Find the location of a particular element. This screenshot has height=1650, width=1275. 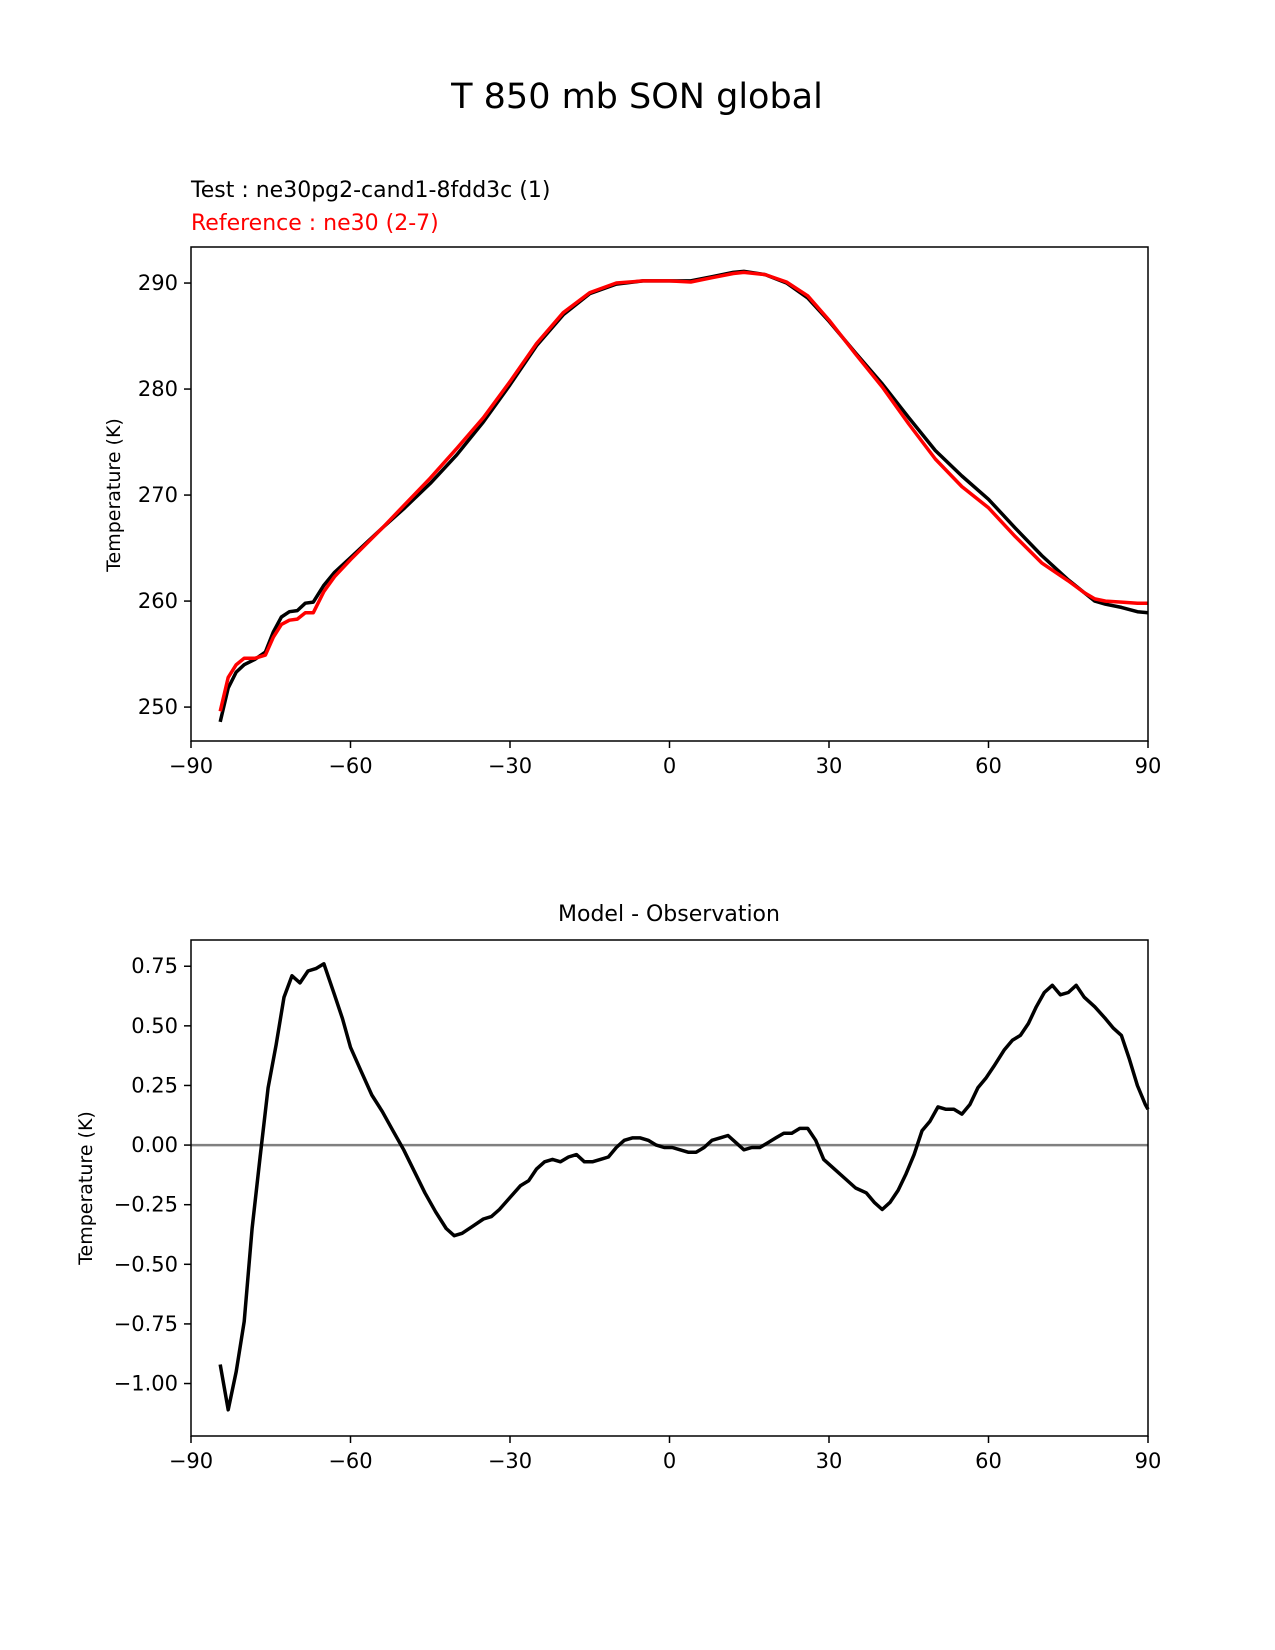

bottom-x-tick-label: 60 is located at coordinates (988, 1461).